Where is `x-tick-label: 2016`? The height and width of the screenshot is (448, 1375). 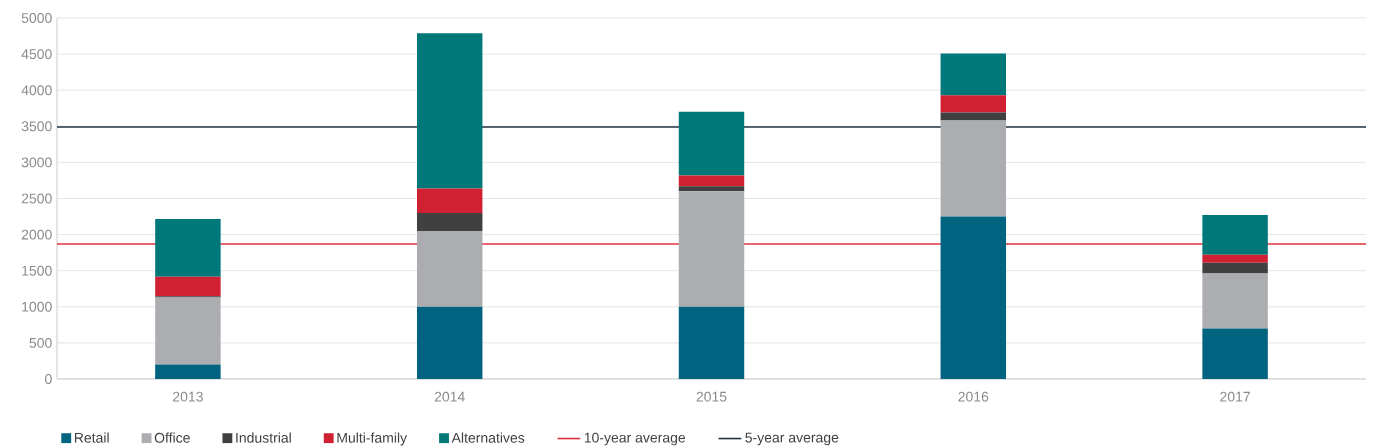
x-tick-label: 2016 is located at coordinates (973, 396).